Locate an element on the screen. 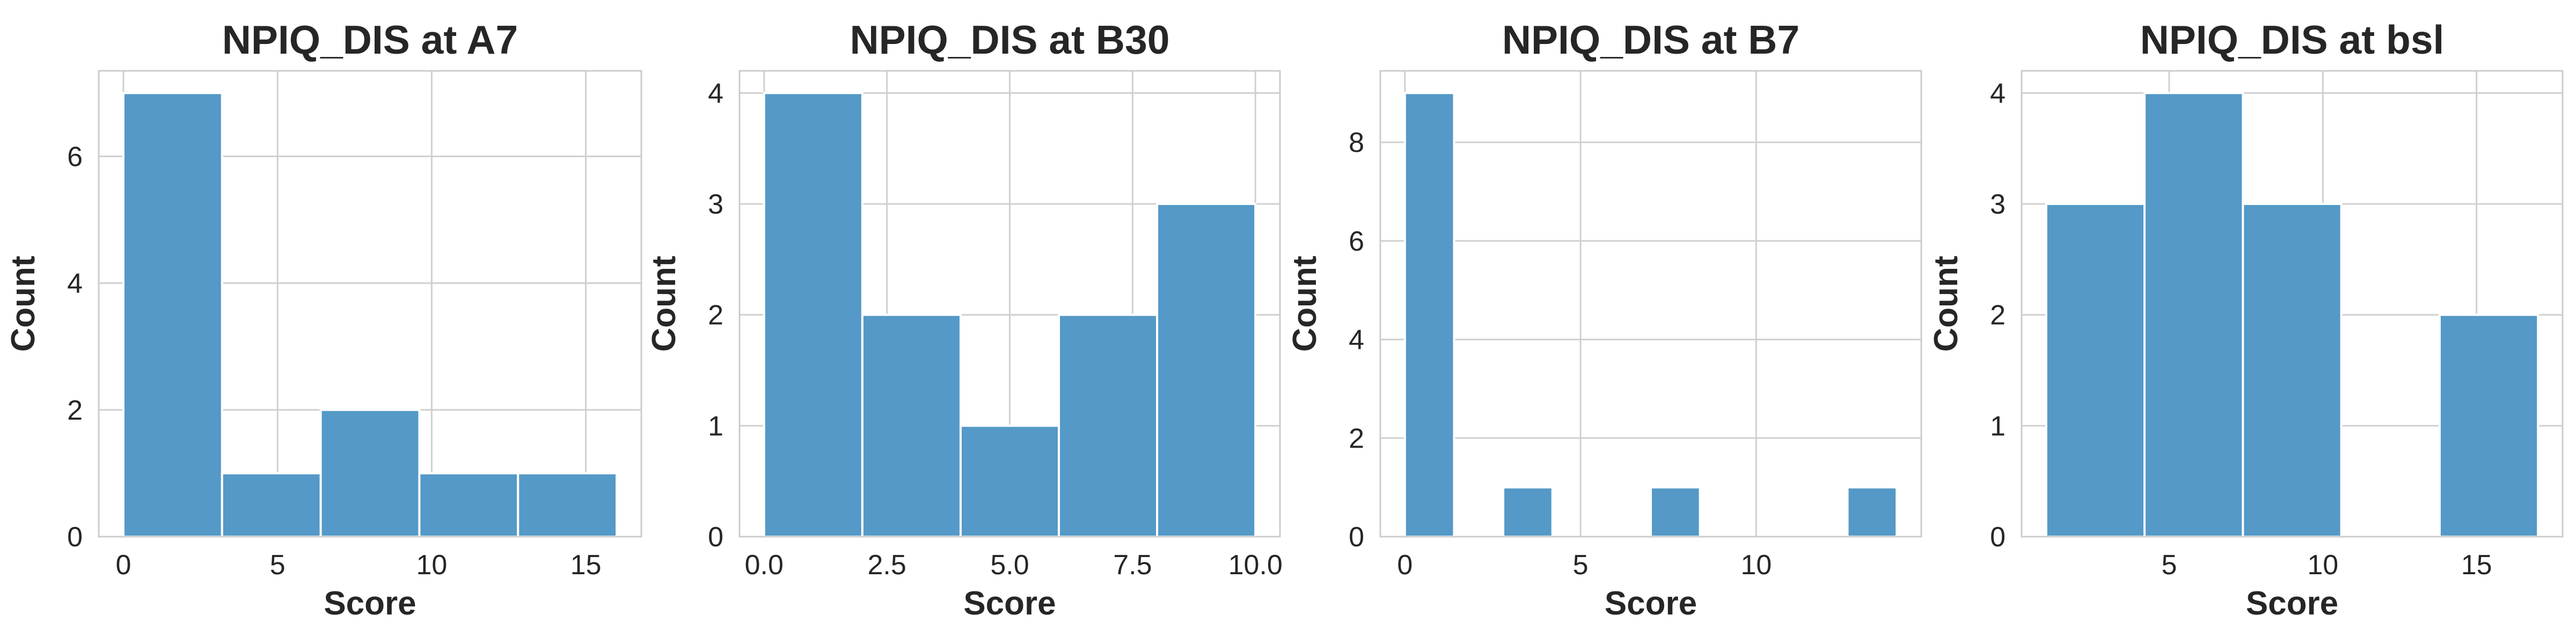  chart-title: NPIQ_DIS at A7 is located at coordinates (370, 39).